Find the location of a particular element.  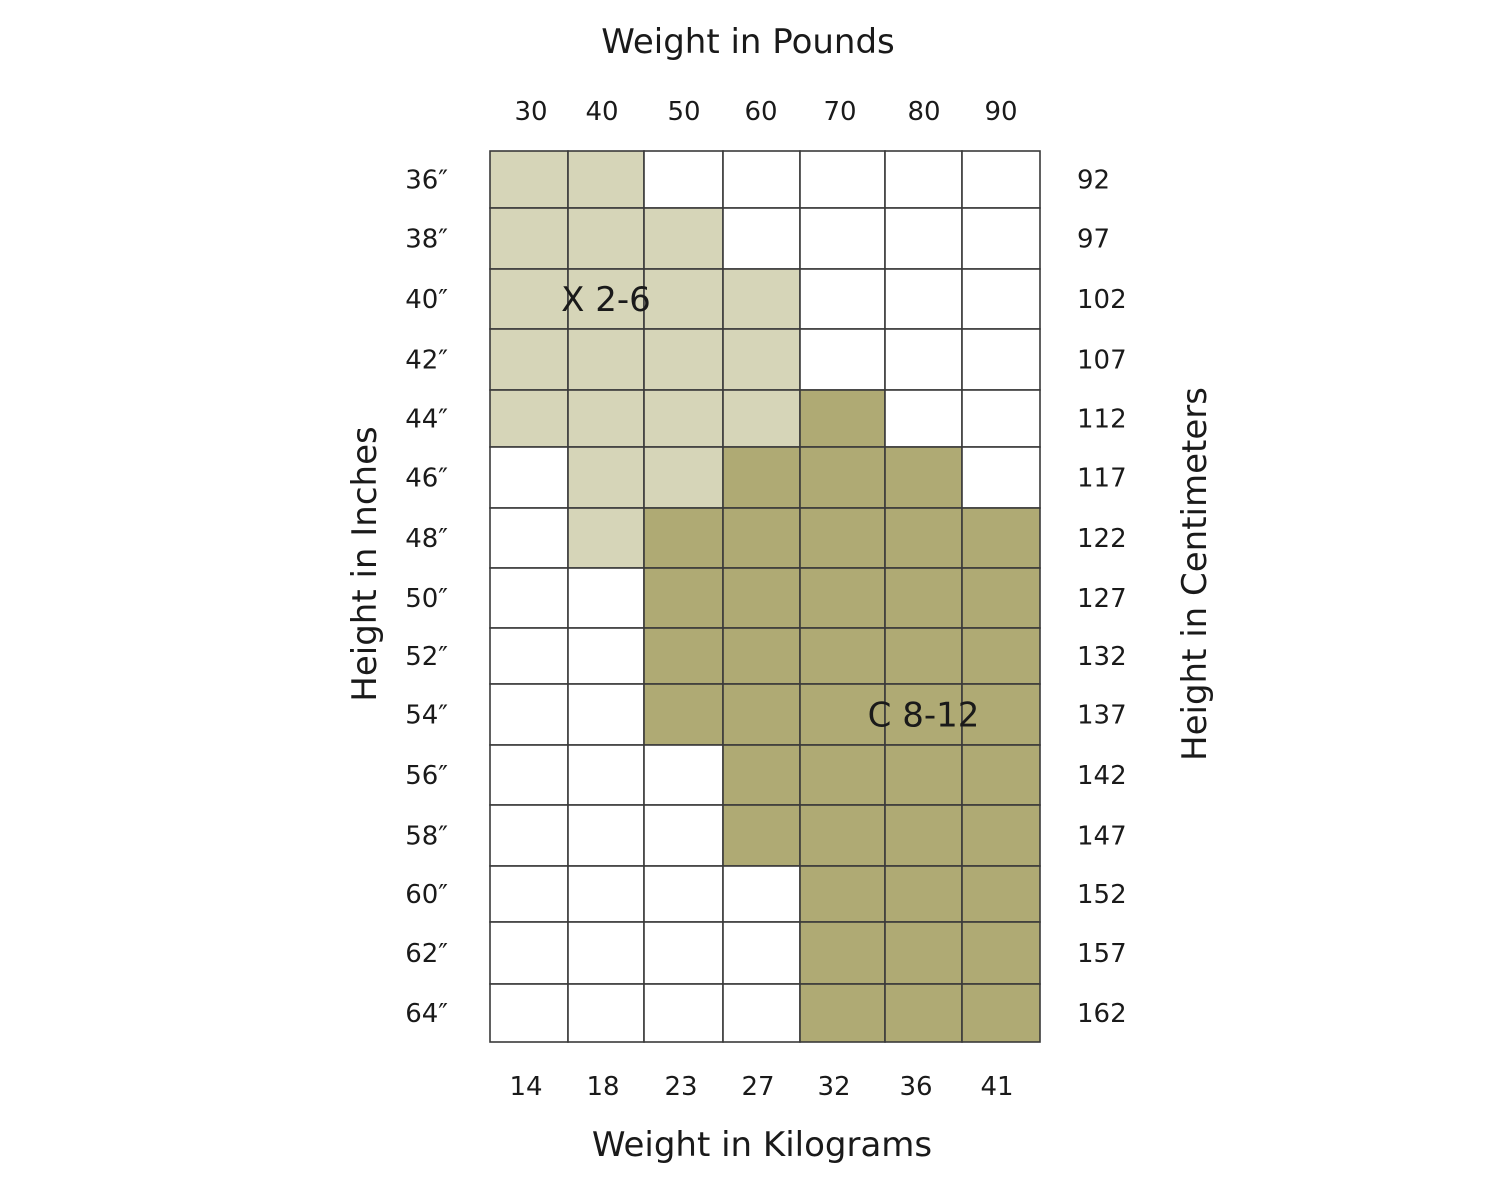

top-tick-label: 70 is located at coordinates (839, 112).